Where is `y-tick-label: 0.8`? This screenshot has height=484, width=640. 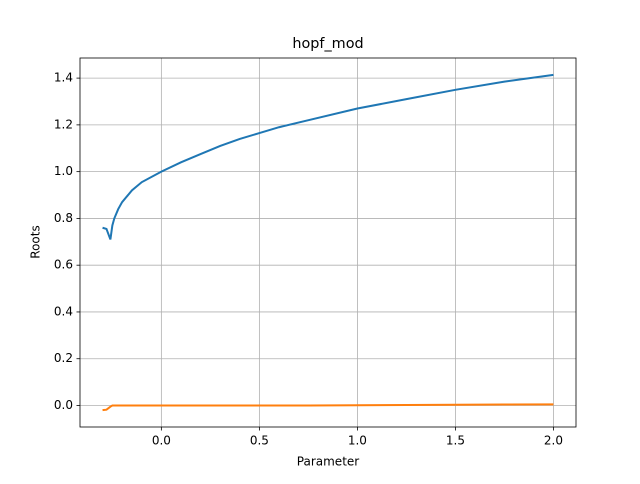
y-tick-label: 0.8 is located at coordinates (63, 218).